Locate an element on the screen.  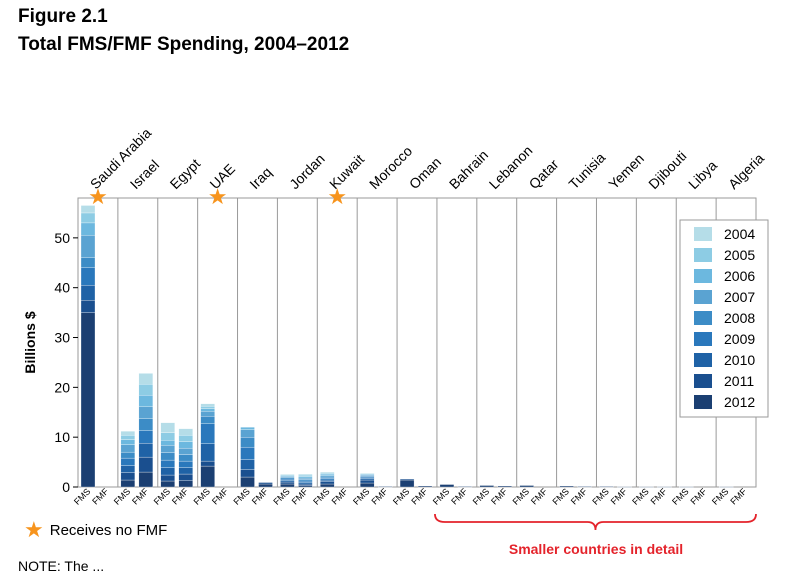
y-tick-label: 50 is located at coordinates (62, 238).